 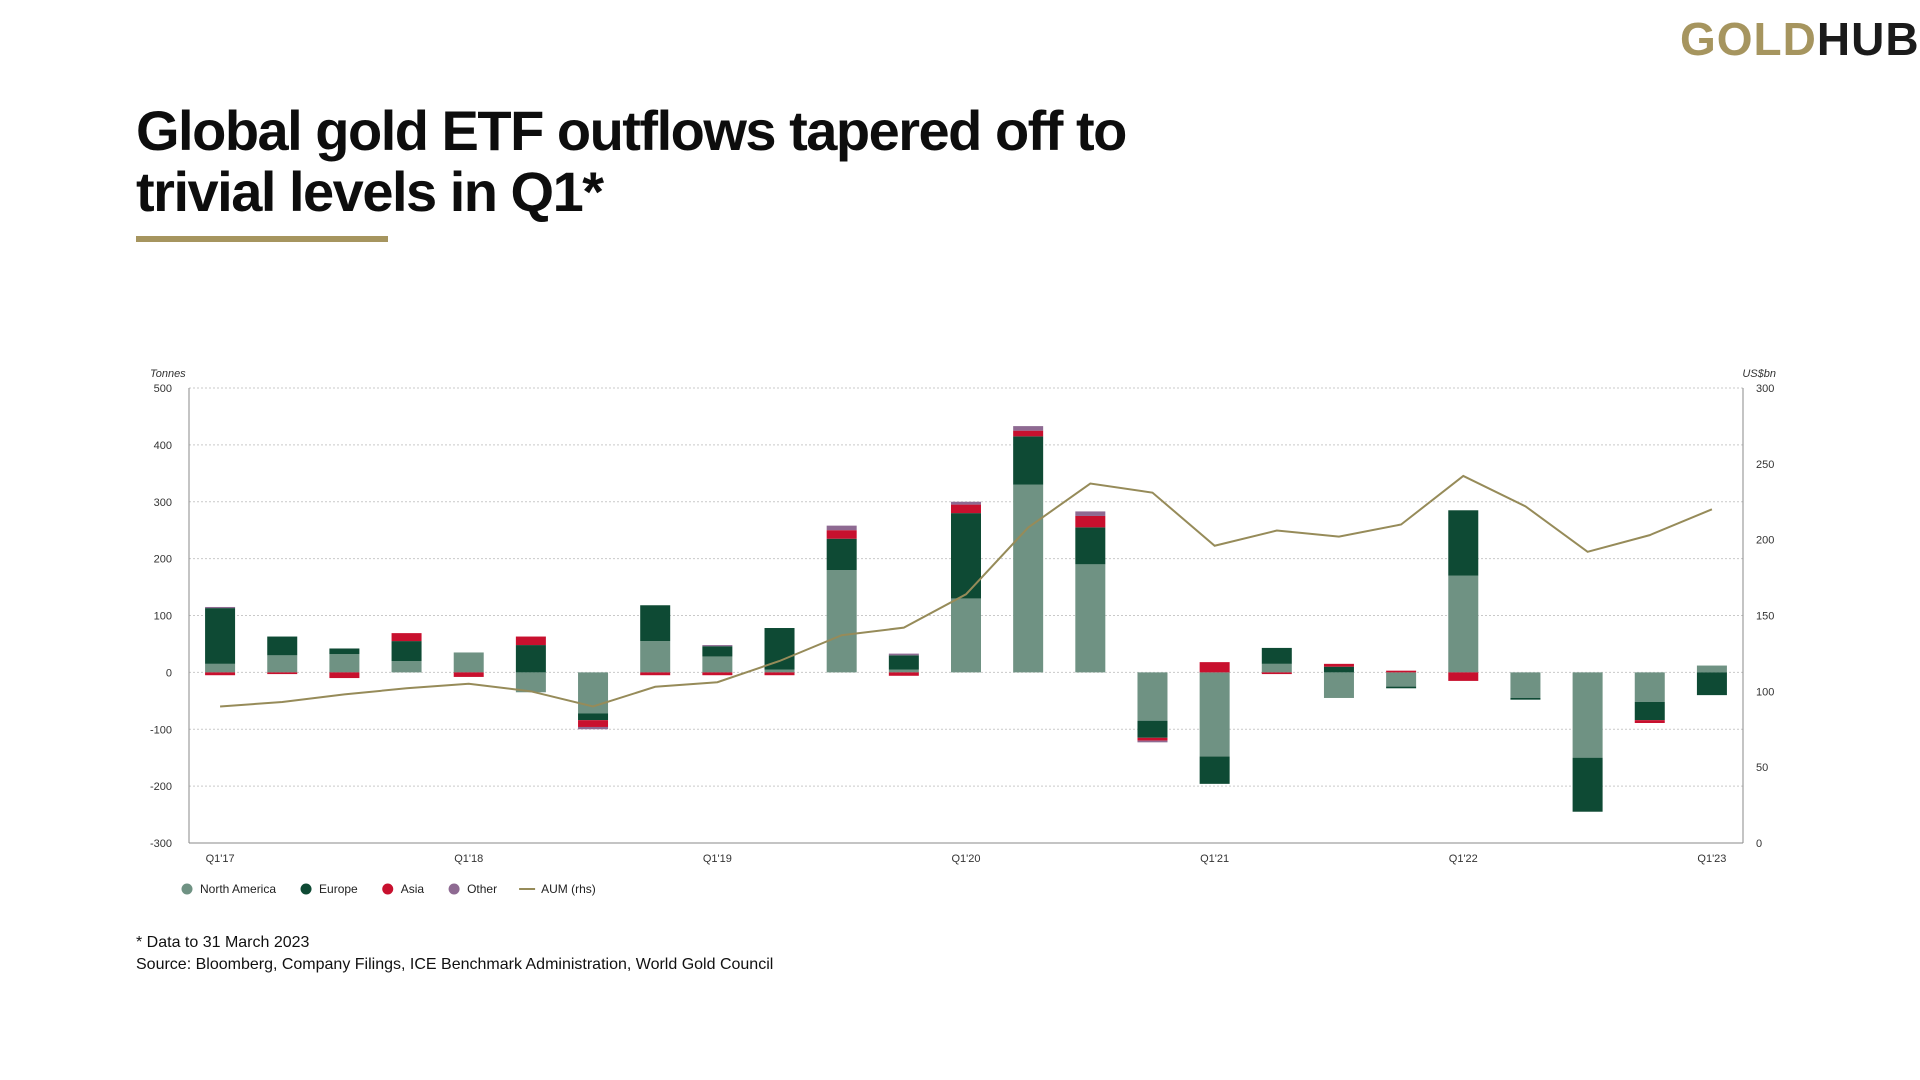 I want to click on logo-hub-text: HUB, so click(x=1868, y=39).